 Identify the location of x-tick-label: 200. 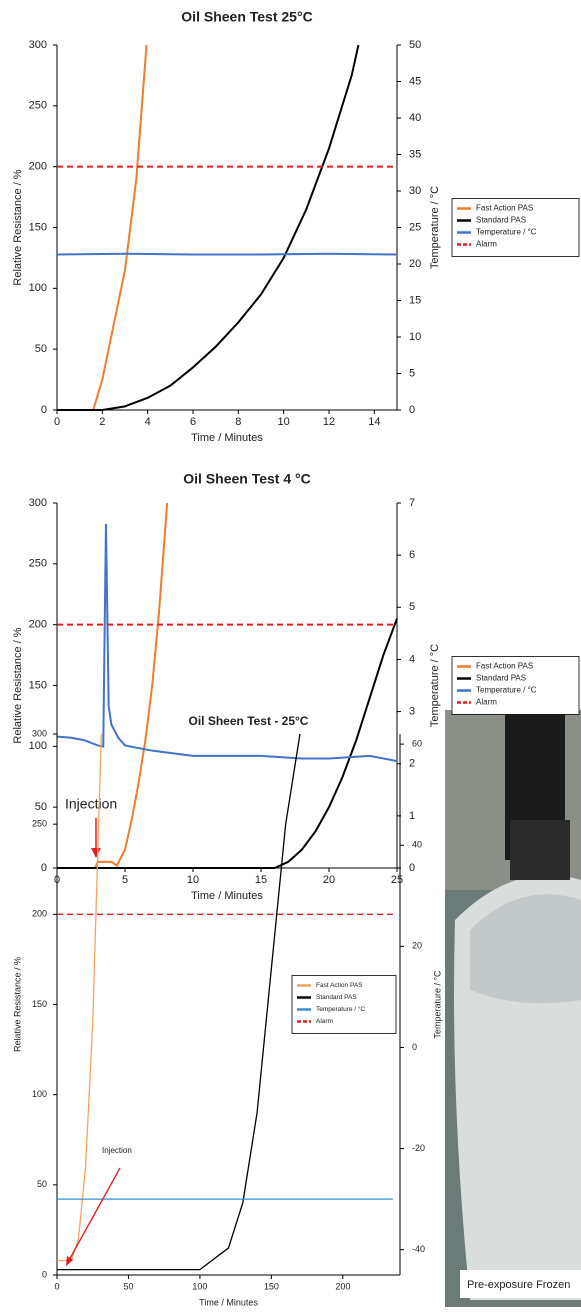
(342, 1286).